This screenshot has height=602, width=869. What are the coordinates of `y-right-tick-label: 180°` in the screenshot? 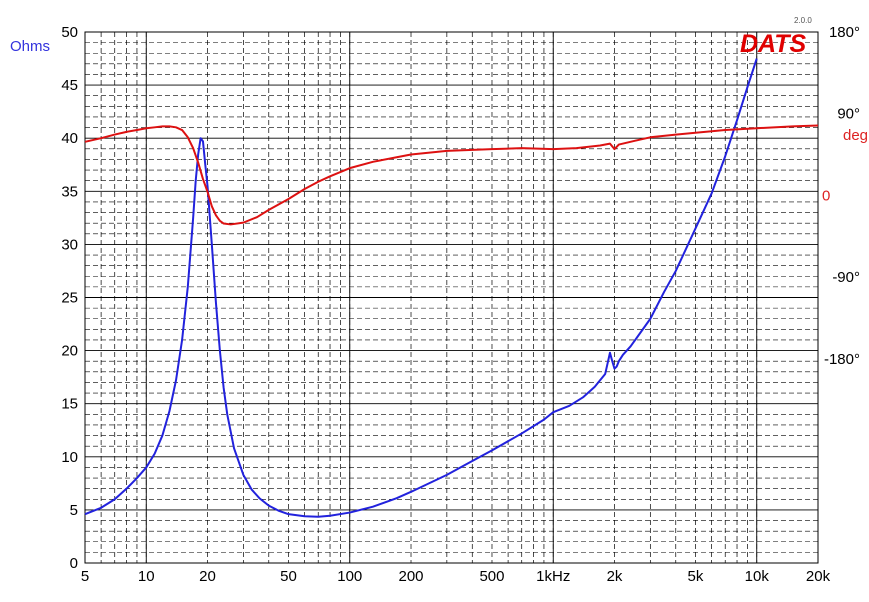 It's located at (844, 32).